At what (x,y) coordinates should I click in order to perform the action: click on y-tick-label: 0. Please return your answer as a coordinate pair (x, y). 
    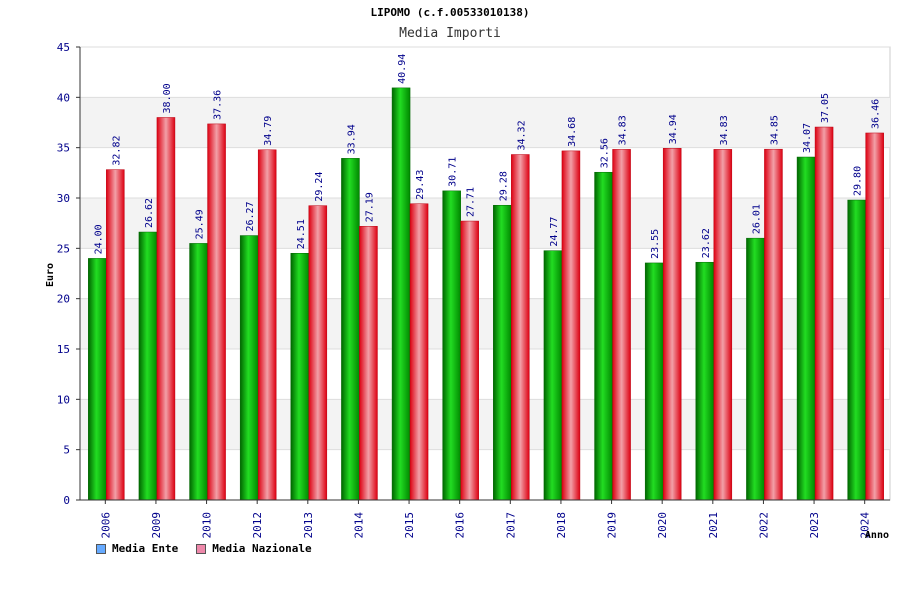
    Looking at the image, I should click on (66, 500).